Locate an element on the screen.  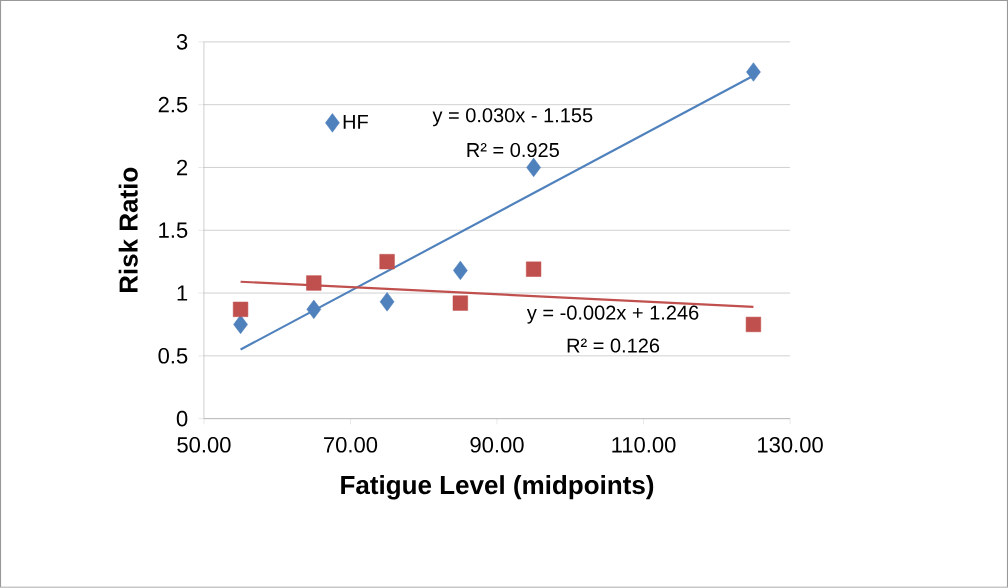
y-axis-title: Risk Ratio is located at coordinates (128, 230).